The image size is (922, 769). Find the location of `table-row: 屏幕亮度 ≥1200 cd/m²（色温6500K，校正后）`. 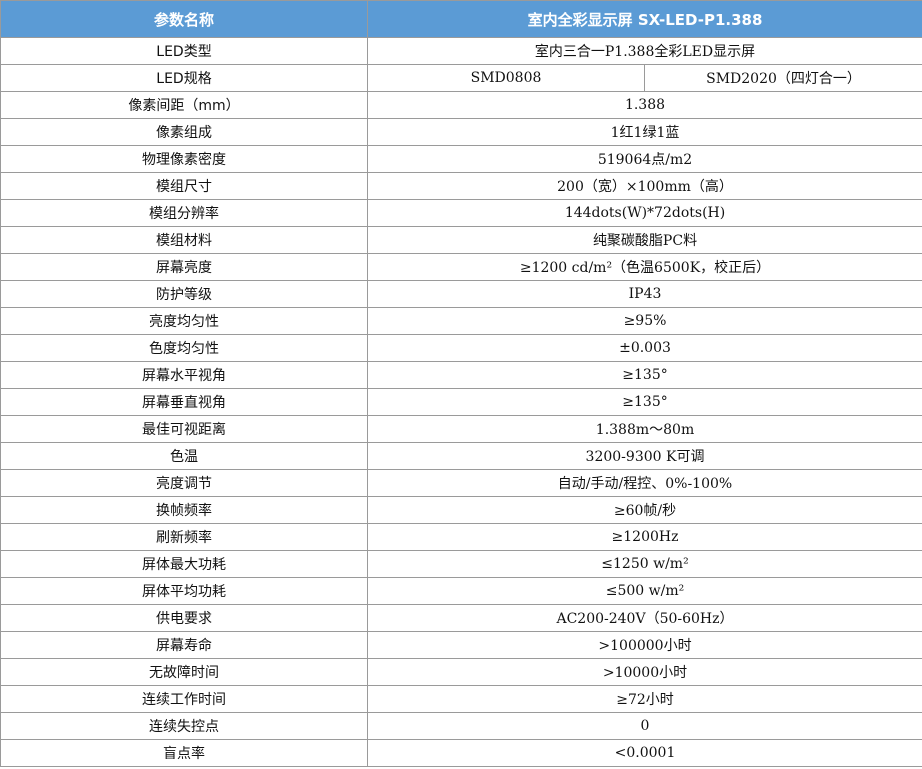

table-row: 屏幕亮度 ≥1200 cd/m²（色温6500K，校正后） is located at coordinates (461, 267).